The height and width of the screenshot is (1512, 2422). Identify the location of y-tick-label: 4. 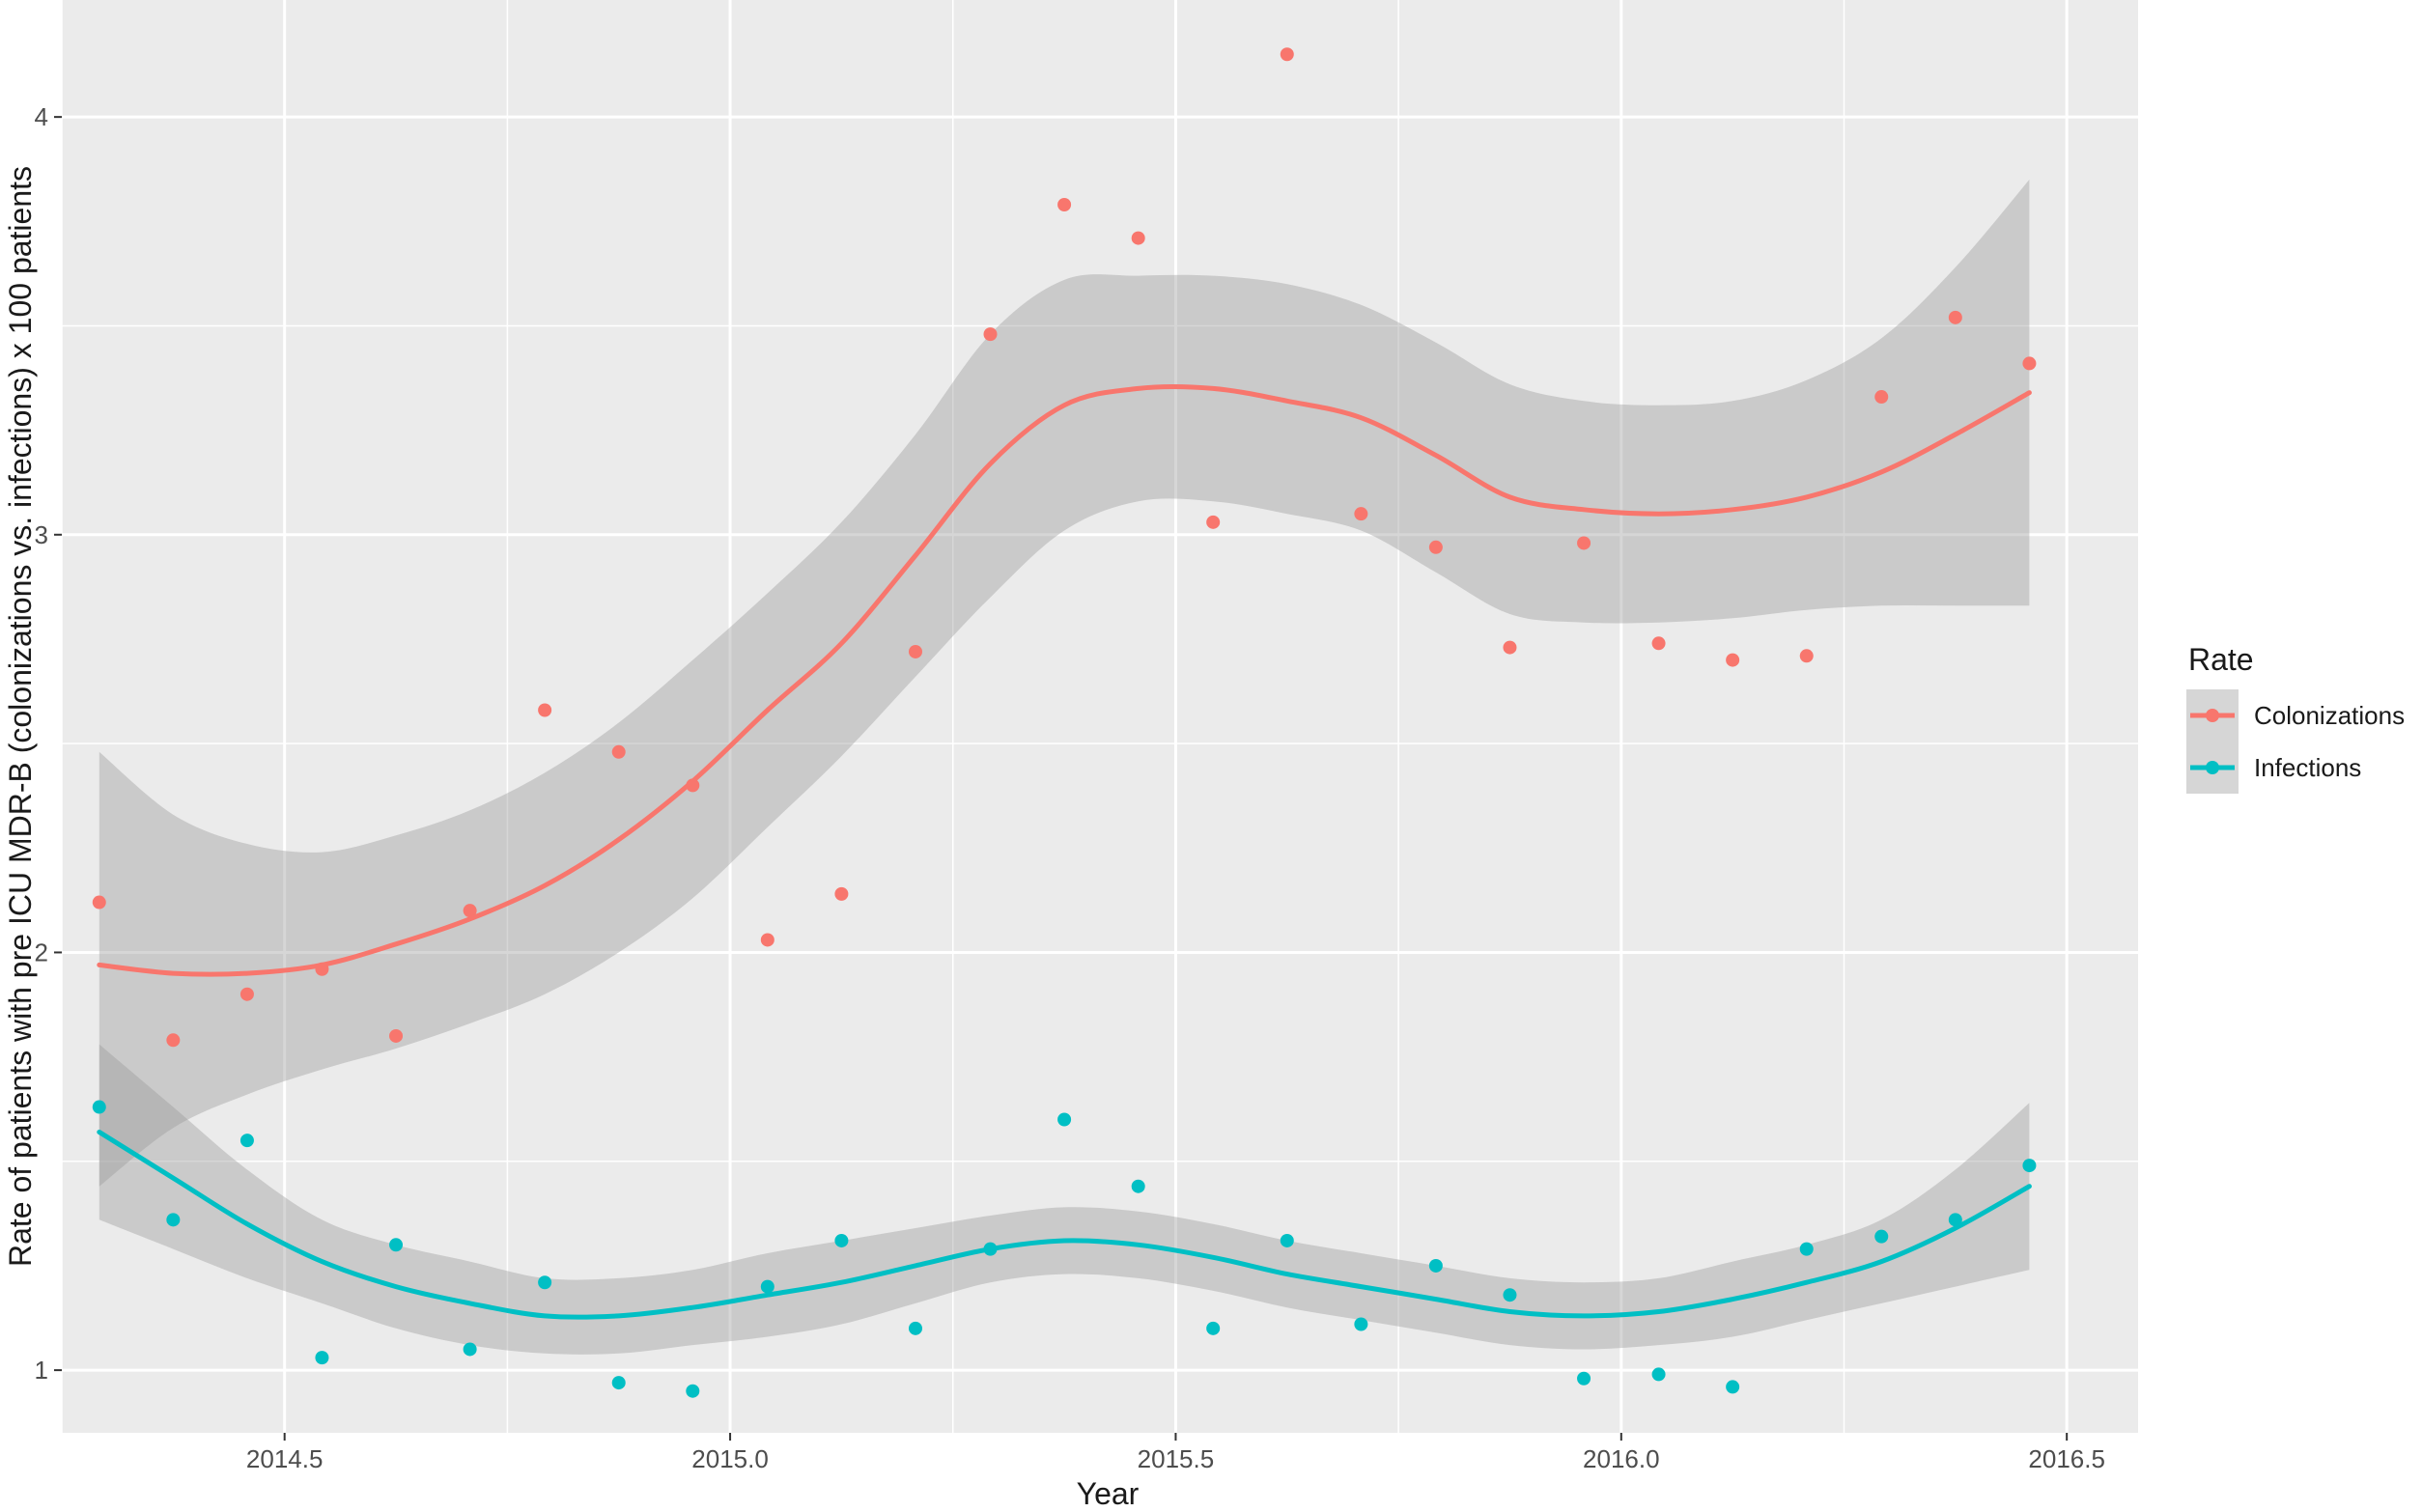
(42, 117).